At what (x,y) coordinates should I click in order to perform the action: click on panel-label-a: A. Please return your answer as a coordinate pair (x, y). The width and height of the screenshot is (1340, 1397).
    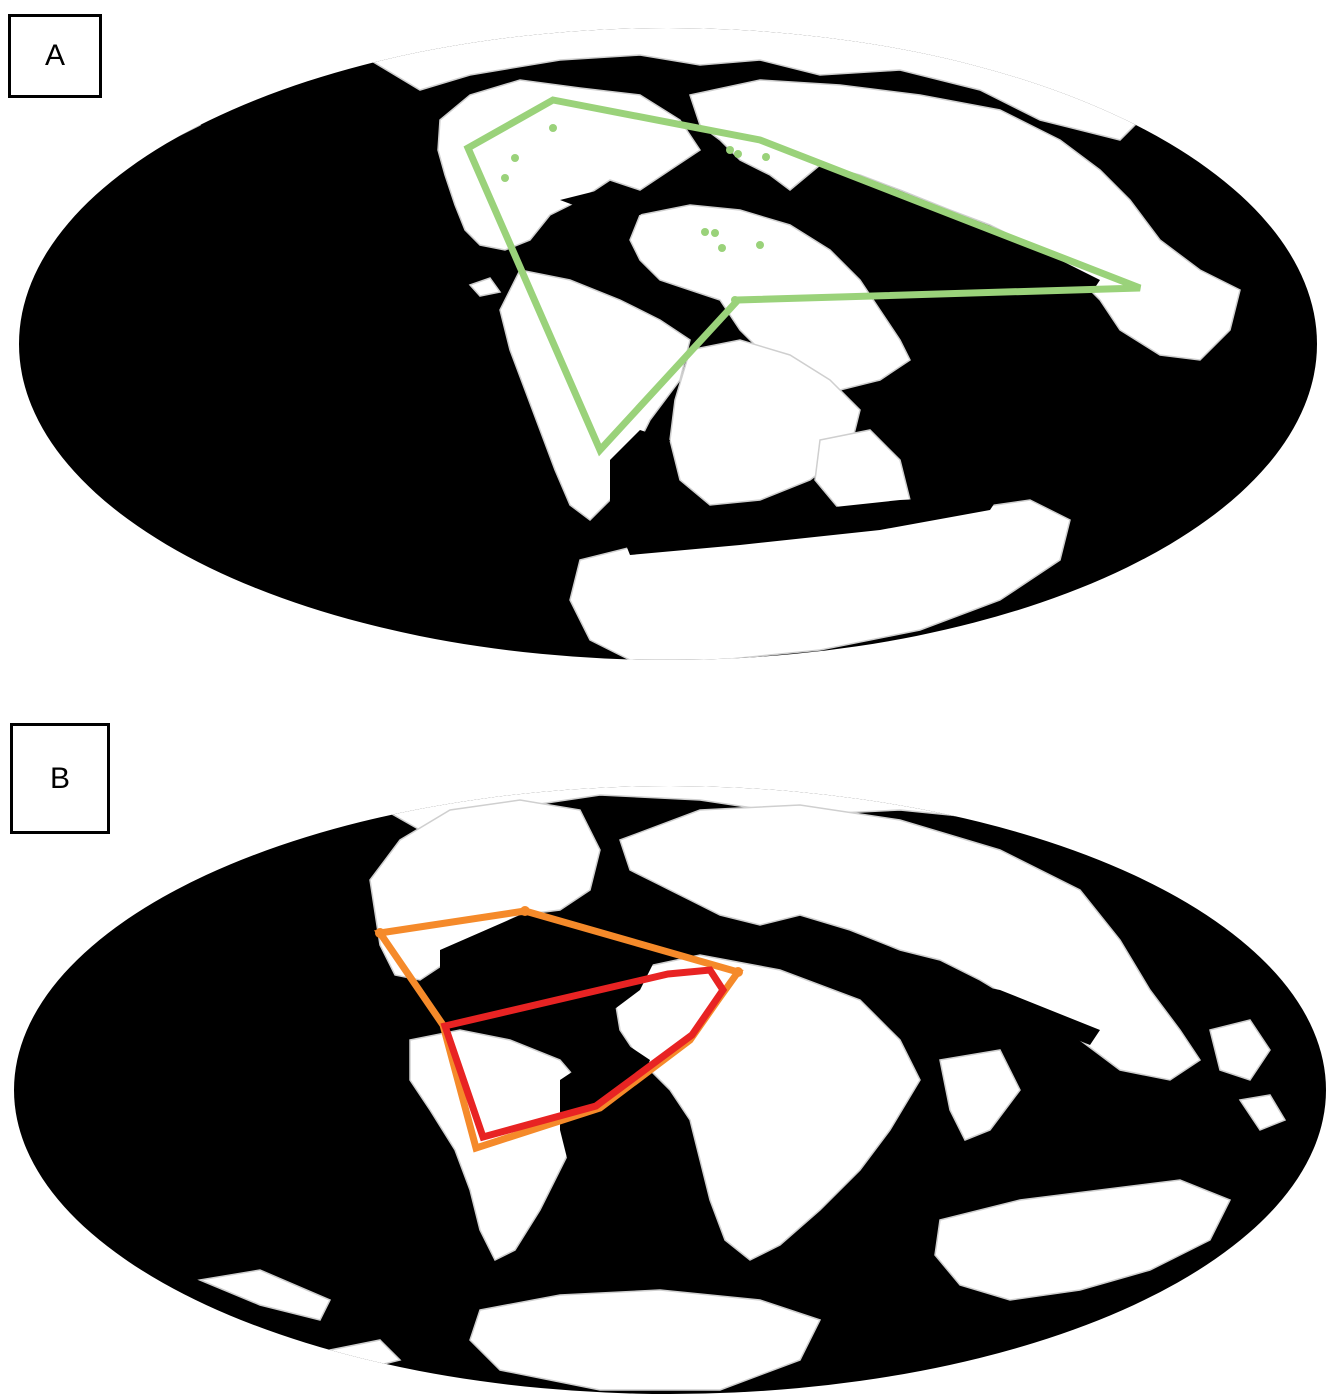
    Looking at the image, I should click on (55, 56).